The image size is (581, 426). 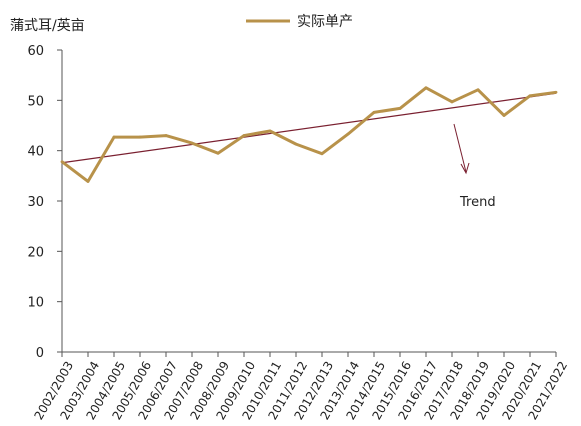 I want to click on y-tick-label: 0, so click(x=40, y=353).